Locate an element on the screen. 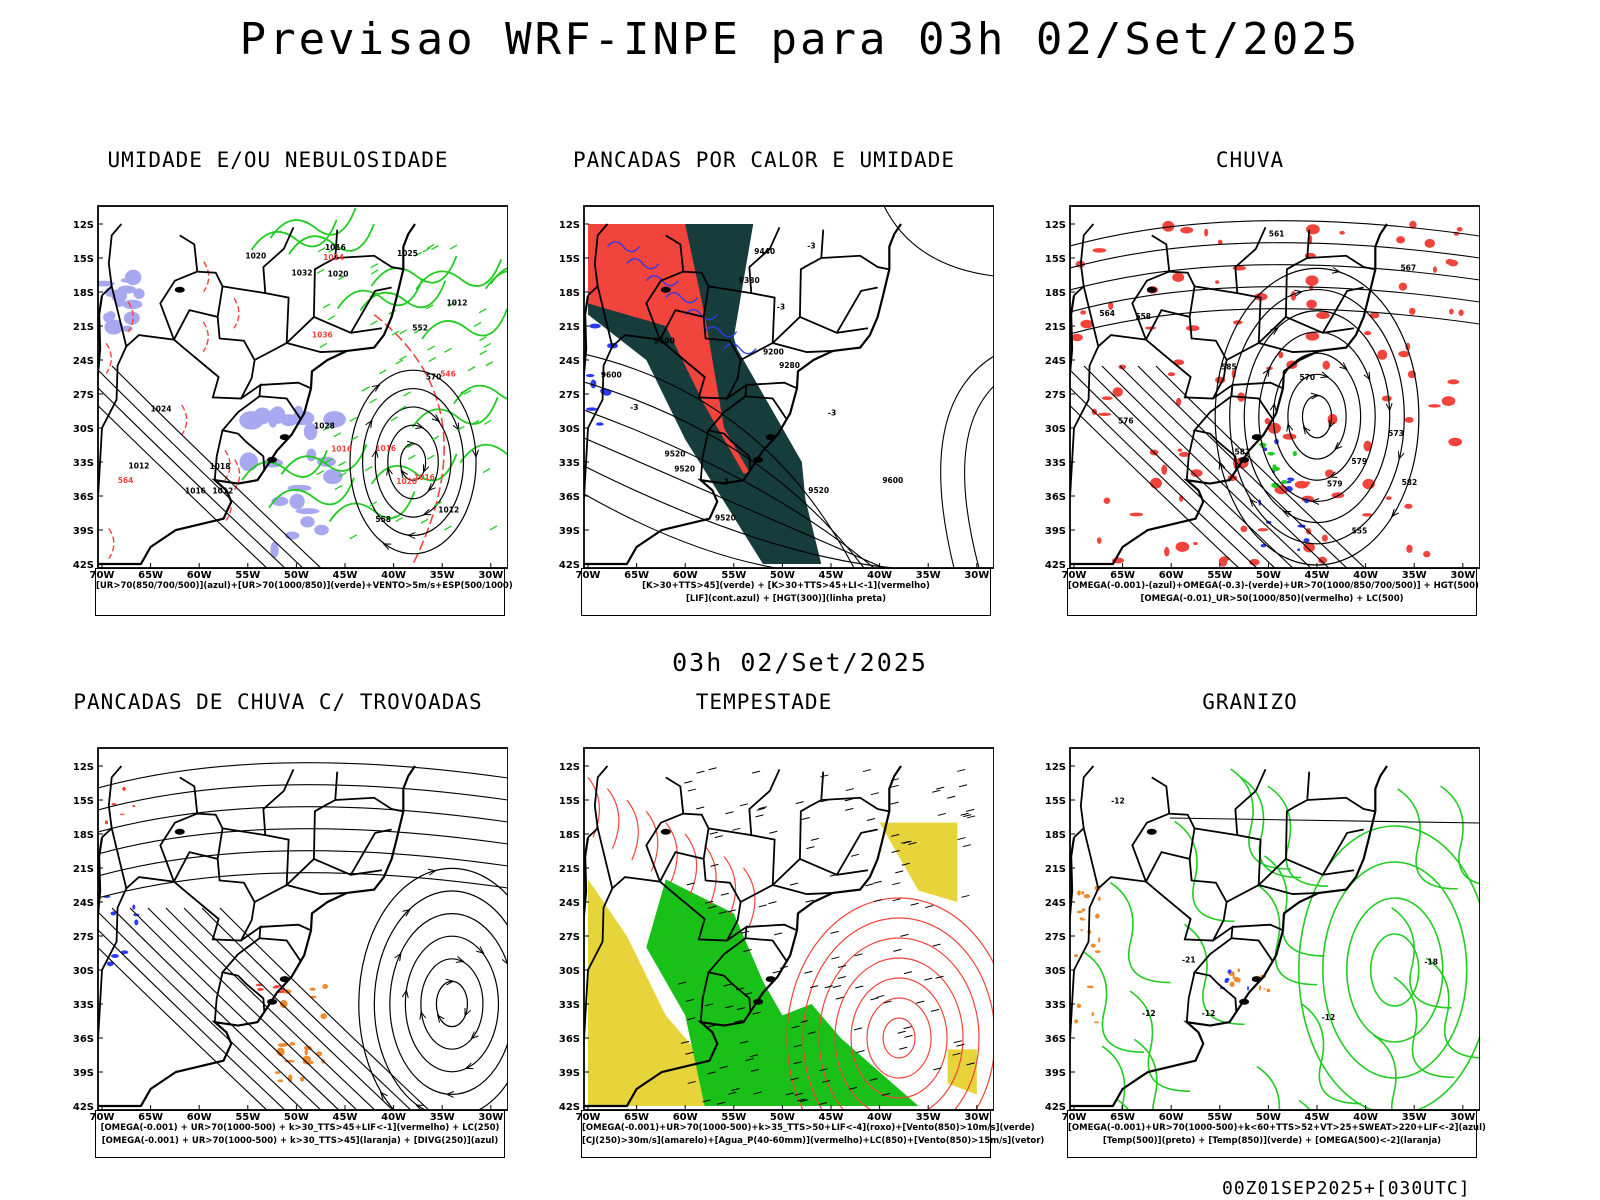 The height and width of the screenshot is (1200, 1600). coastline is located at coordinates (743, 394).